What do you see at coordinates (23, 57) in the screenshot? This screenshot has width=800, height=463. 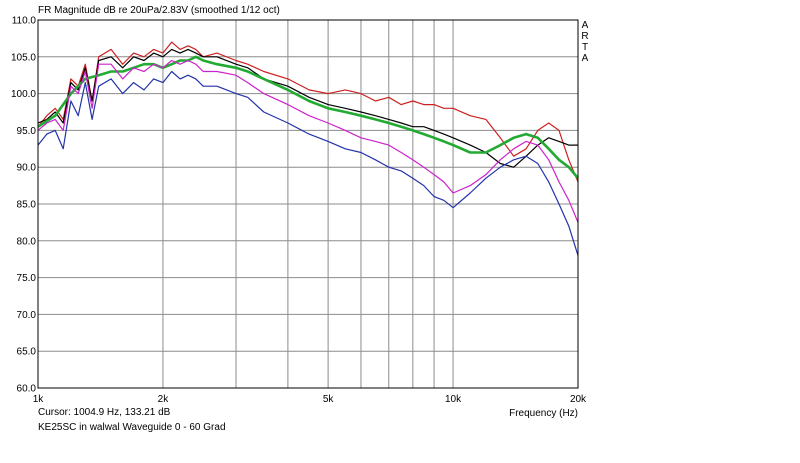 I see `y-tick-label: 105.0` at bounding box center [23, 57].